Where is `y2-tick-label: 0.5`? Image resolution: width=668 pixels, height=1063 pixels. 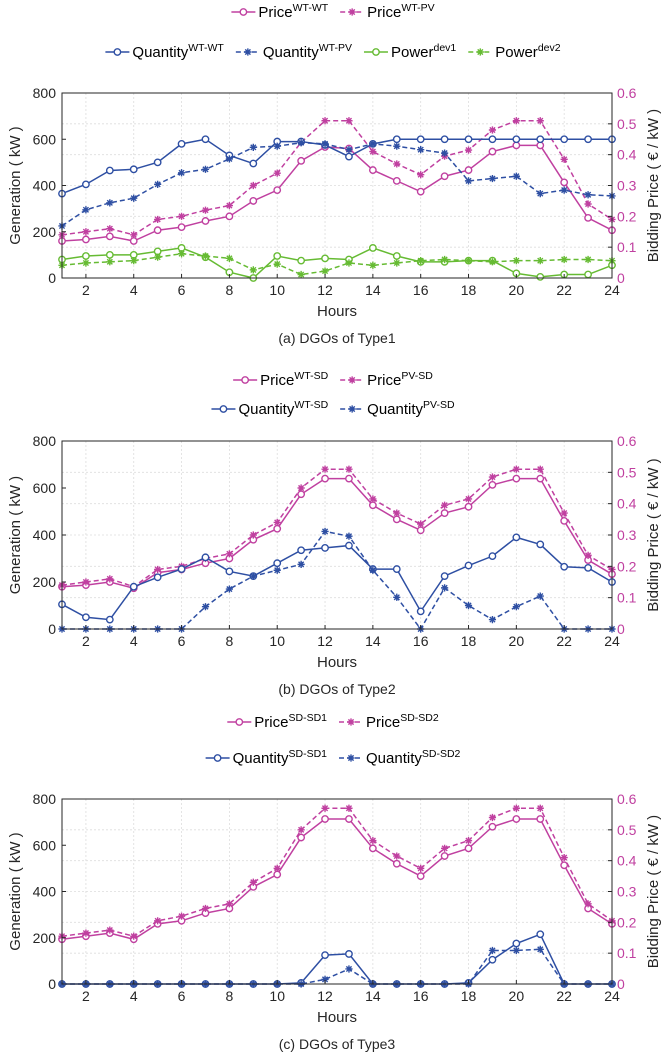 y2-tick-label: 0.5 is located at coordinates (627, 124).